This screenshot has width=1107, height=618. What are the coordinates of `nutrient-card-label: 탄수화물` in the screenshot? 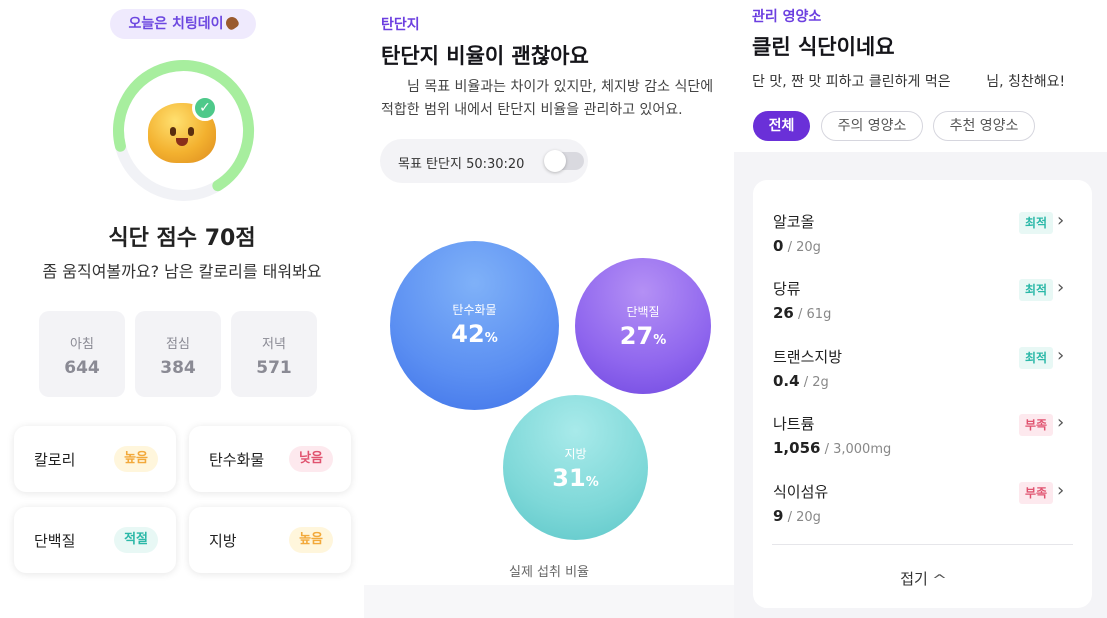 It's located at (237, 460).